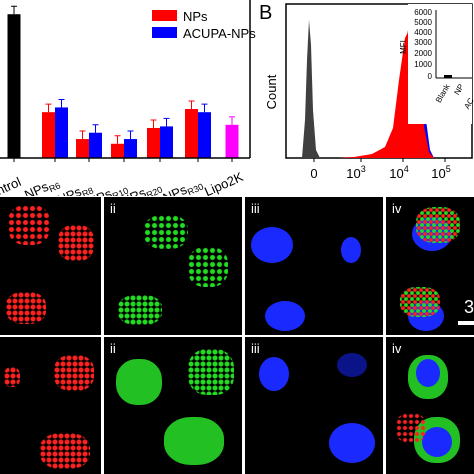 This screenshot has height=474, width=474. I want to click on x-tick-label-sub: R6, so click(54, 187).